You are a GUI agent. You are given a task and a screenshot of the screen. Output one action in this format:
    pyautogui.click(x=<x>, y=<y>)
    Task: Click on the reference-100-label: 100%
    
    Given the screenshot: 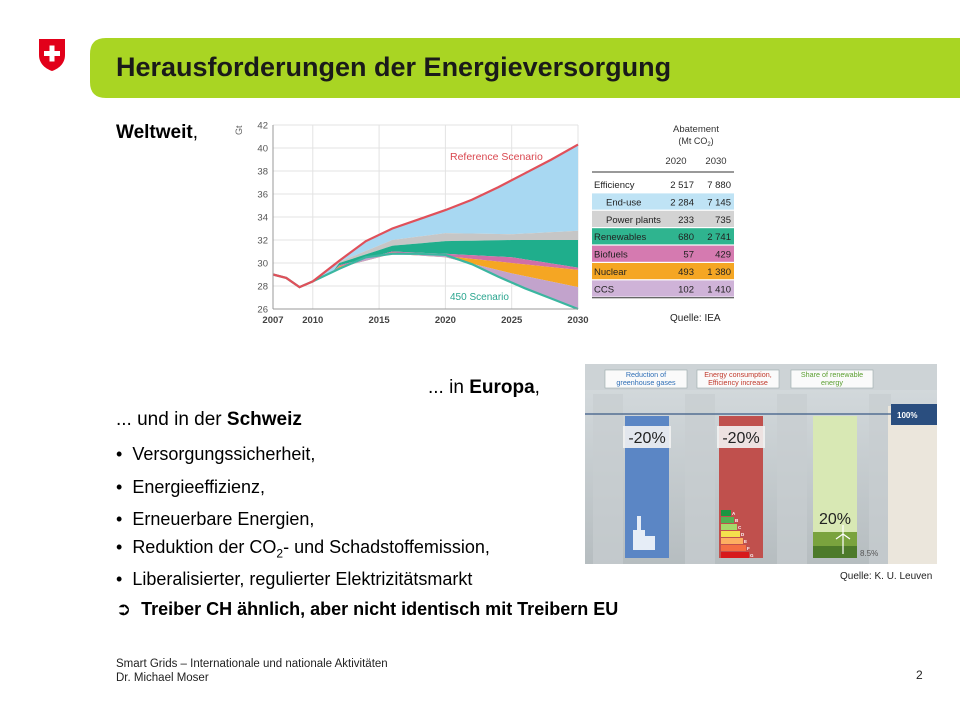 What is the action you would take?
    pyautogui.click(x=907, y=415)
    